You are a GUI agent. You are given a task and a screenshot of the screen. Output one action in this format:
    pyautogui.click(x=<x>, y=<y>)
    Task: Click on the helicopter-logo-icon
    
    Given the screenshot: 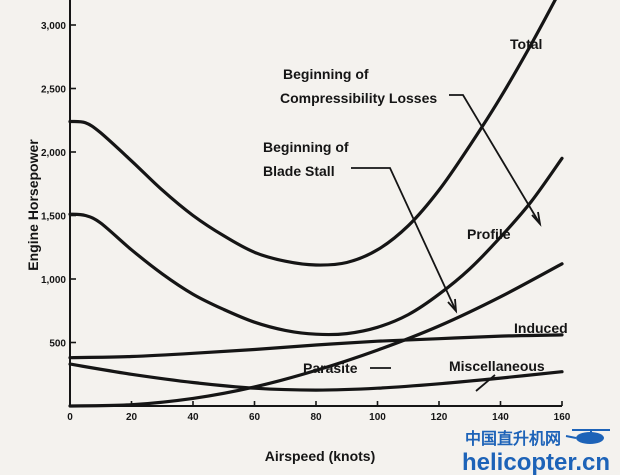 What is the action you would take?
    pyautogui.click(x=587, y=436)
    